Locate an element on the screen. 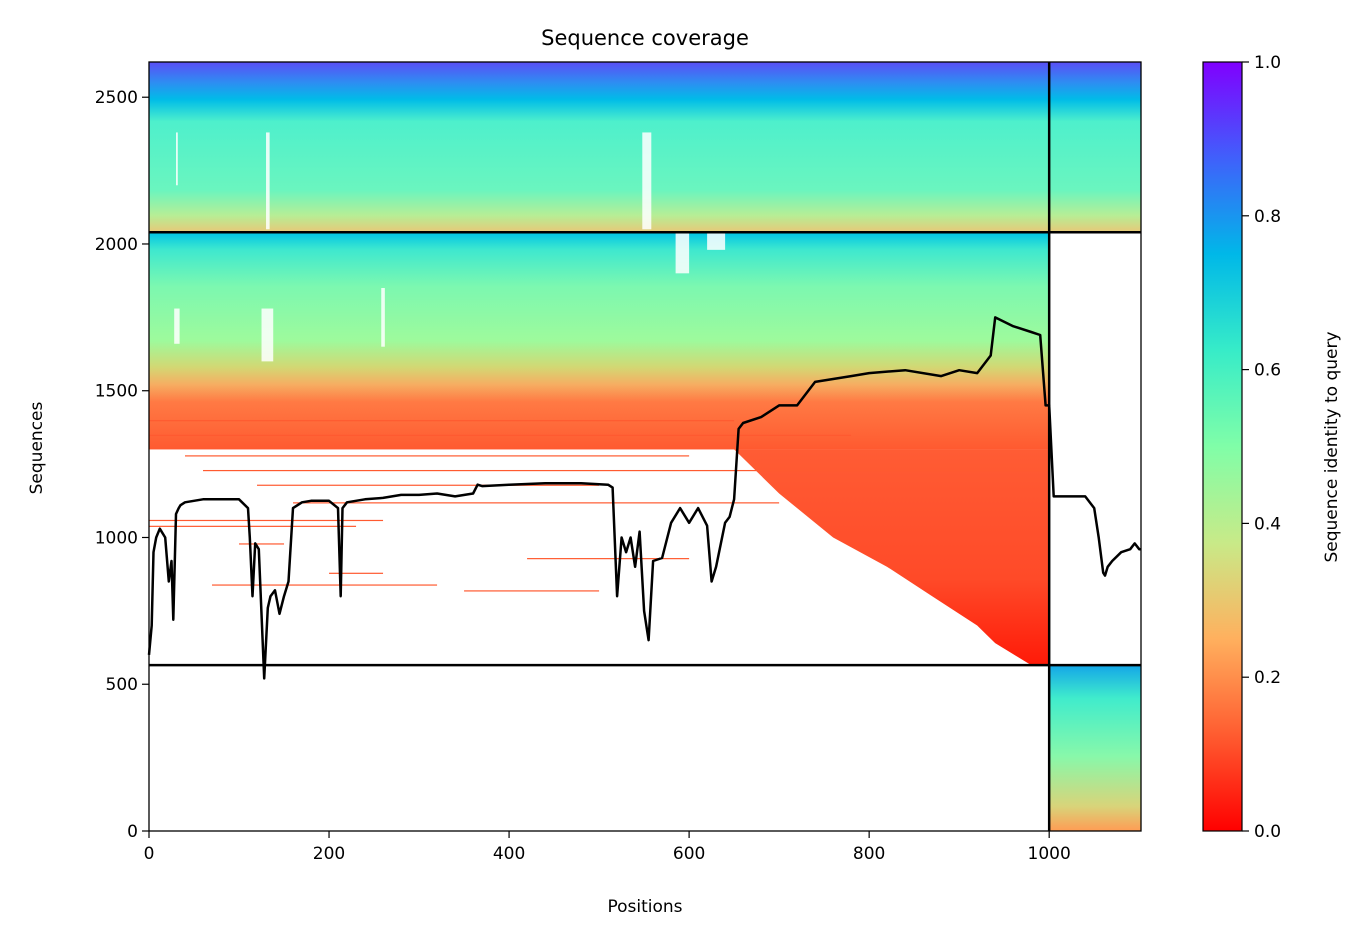 The height and width of the screenshot is (939, 1364). y-axis-label: Sequences is located at coordinates (37, 448).